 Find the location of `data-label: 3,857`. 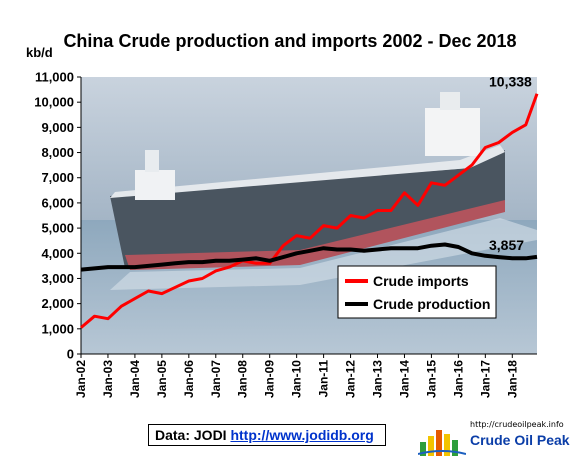

data-label: 3,857 is located at coordinates (506, 245).